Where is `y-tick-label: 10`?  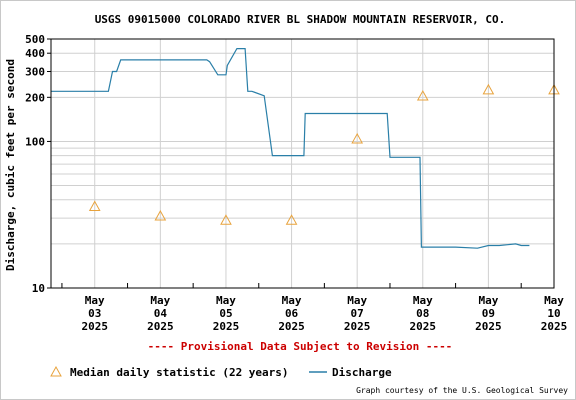 y-tick-label: 10 is located at coordinates (38, 288).